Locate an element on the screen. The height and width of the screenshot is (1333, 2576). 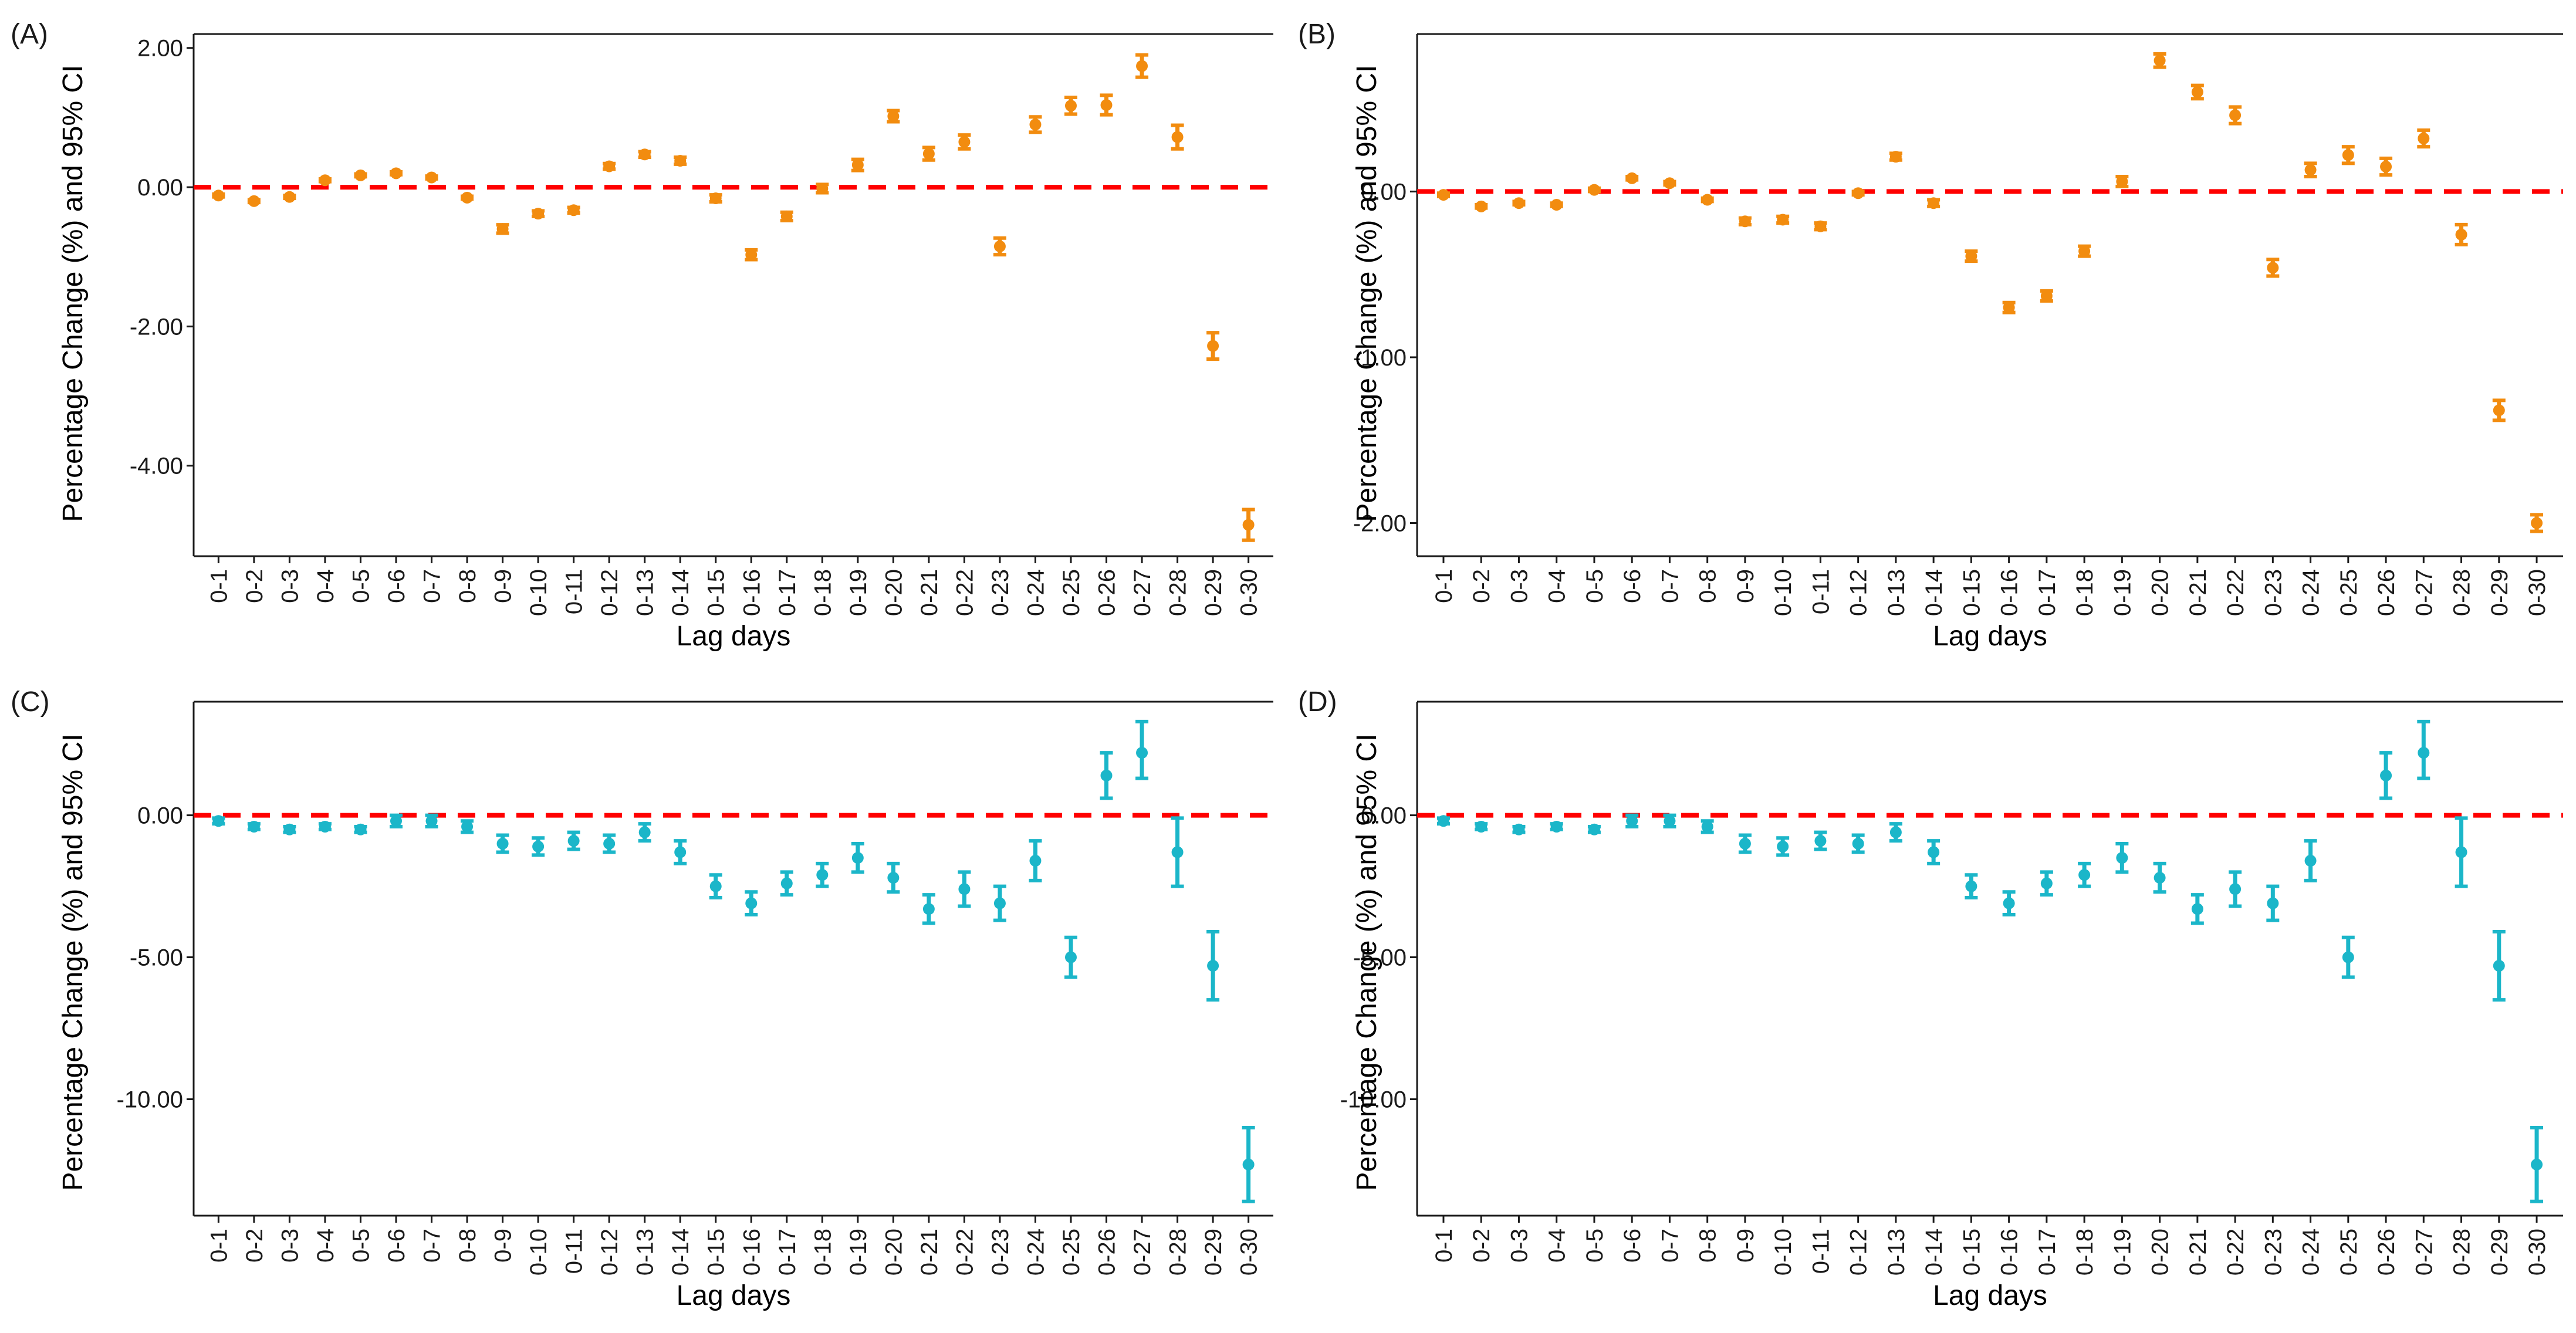
x-tick-label: 0-19 is located at coordinates (2122, 1252).